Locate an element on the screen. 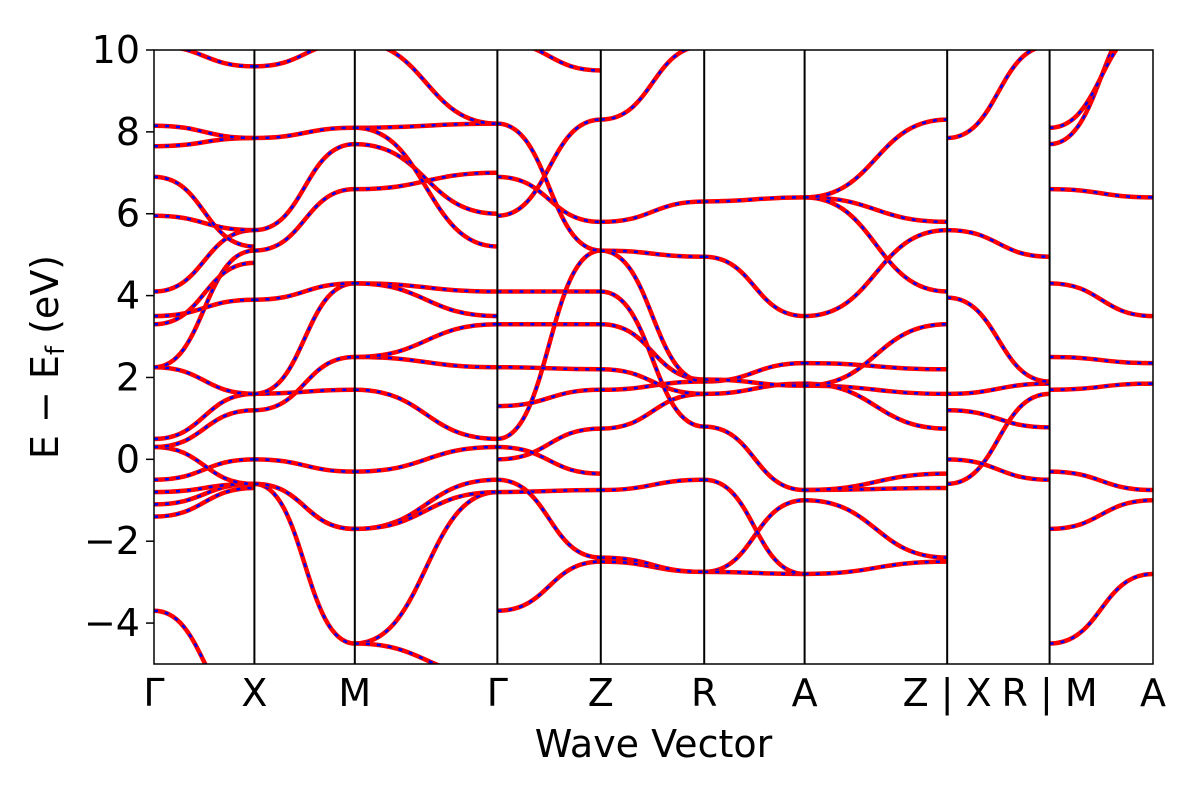 The image size is (1200, 800). y-tick-label-7: 10 is located at coordinates (116, 50).